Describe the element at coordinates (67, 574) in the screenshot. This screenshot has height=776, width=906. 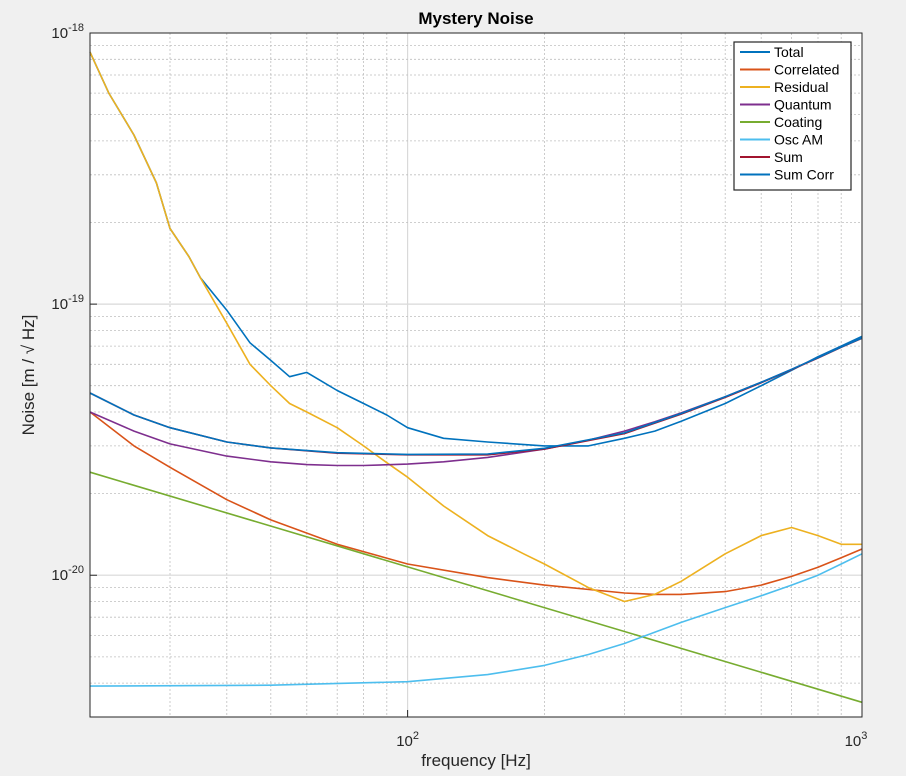
I see `y-tick-label: 10-20` at that location.